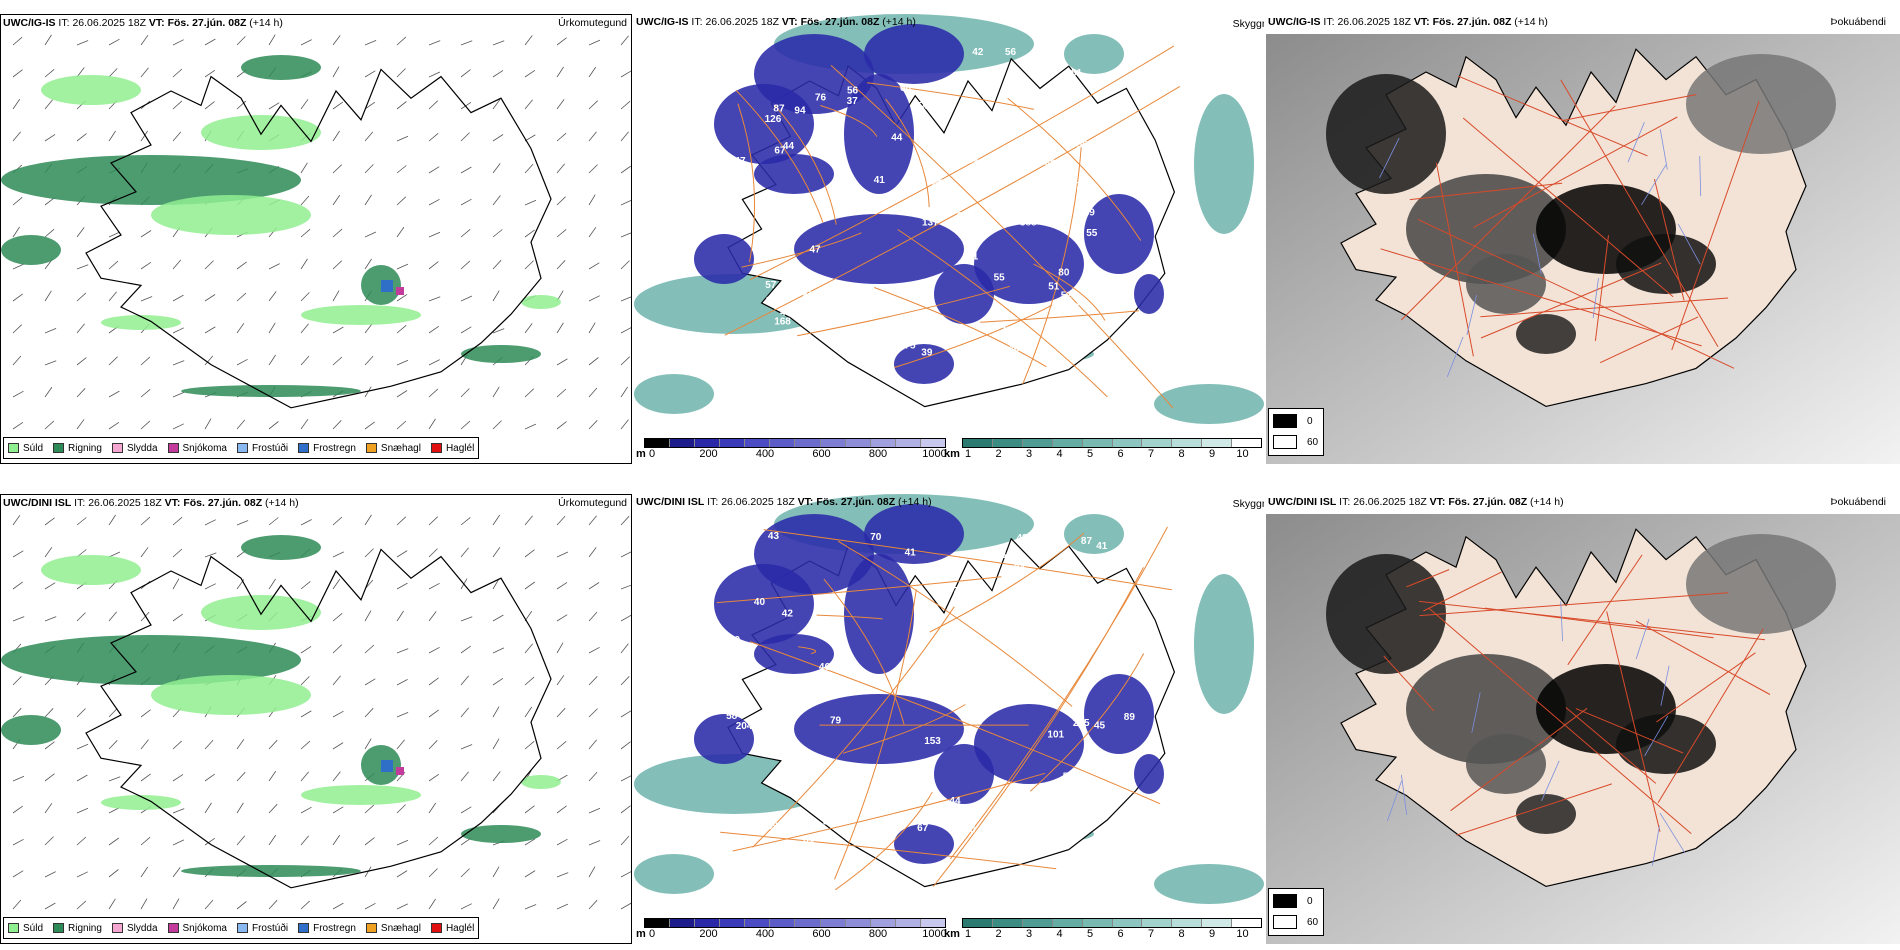 The height and width of the screenshot is (950, 1900). Describe the element at coordinates (1112, 443) in the screenshot. I see `visibility-colorbar` at that location.